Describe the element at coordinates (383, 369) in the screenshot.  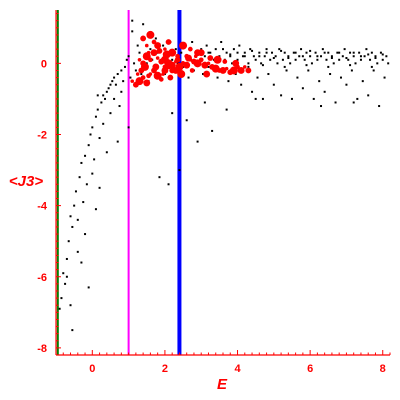
I see `x-tick-label: 8` at that location.